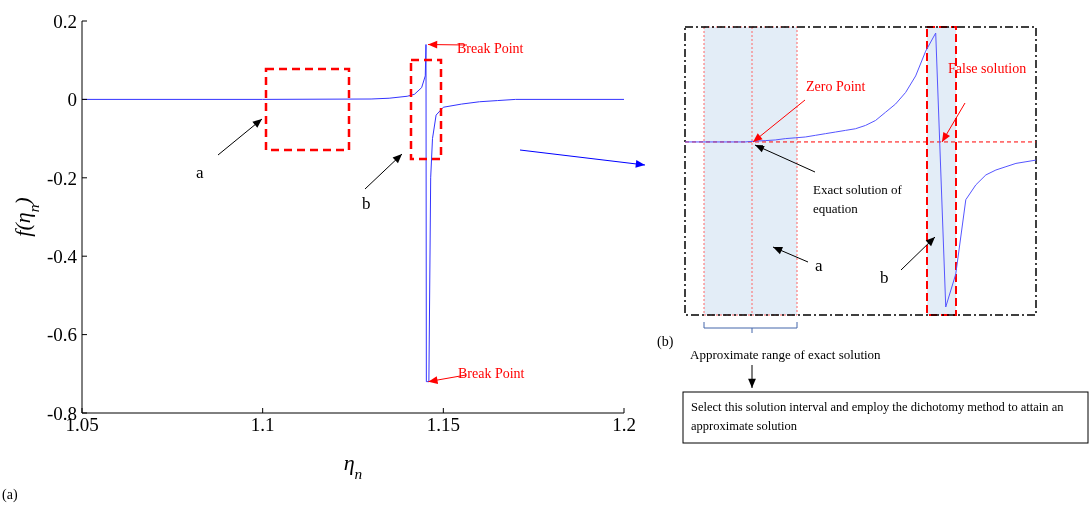 The image size is (1092, 507). Describe the element at coordinates (665, 342) in the screenshot. I see `text: (b)` at that location.